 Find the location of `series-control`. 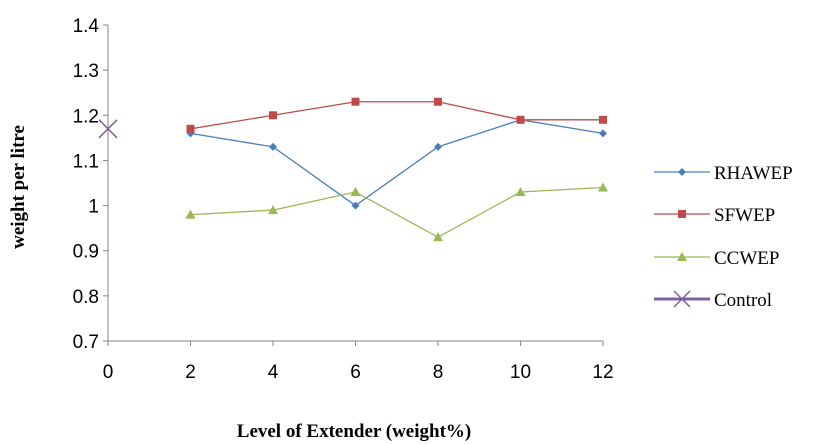

series-control is located at coordinates (108, 129).